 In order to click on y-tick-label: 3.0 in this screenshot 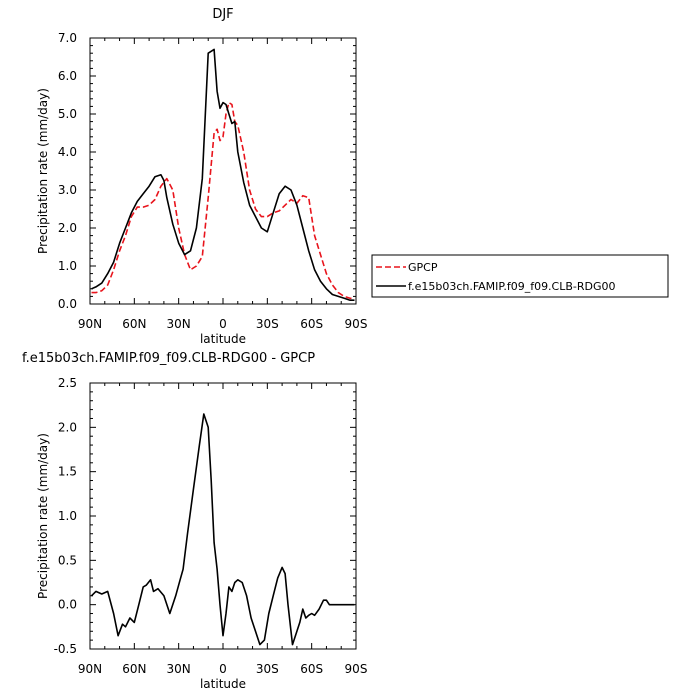, I will do `click(67, 190)`.